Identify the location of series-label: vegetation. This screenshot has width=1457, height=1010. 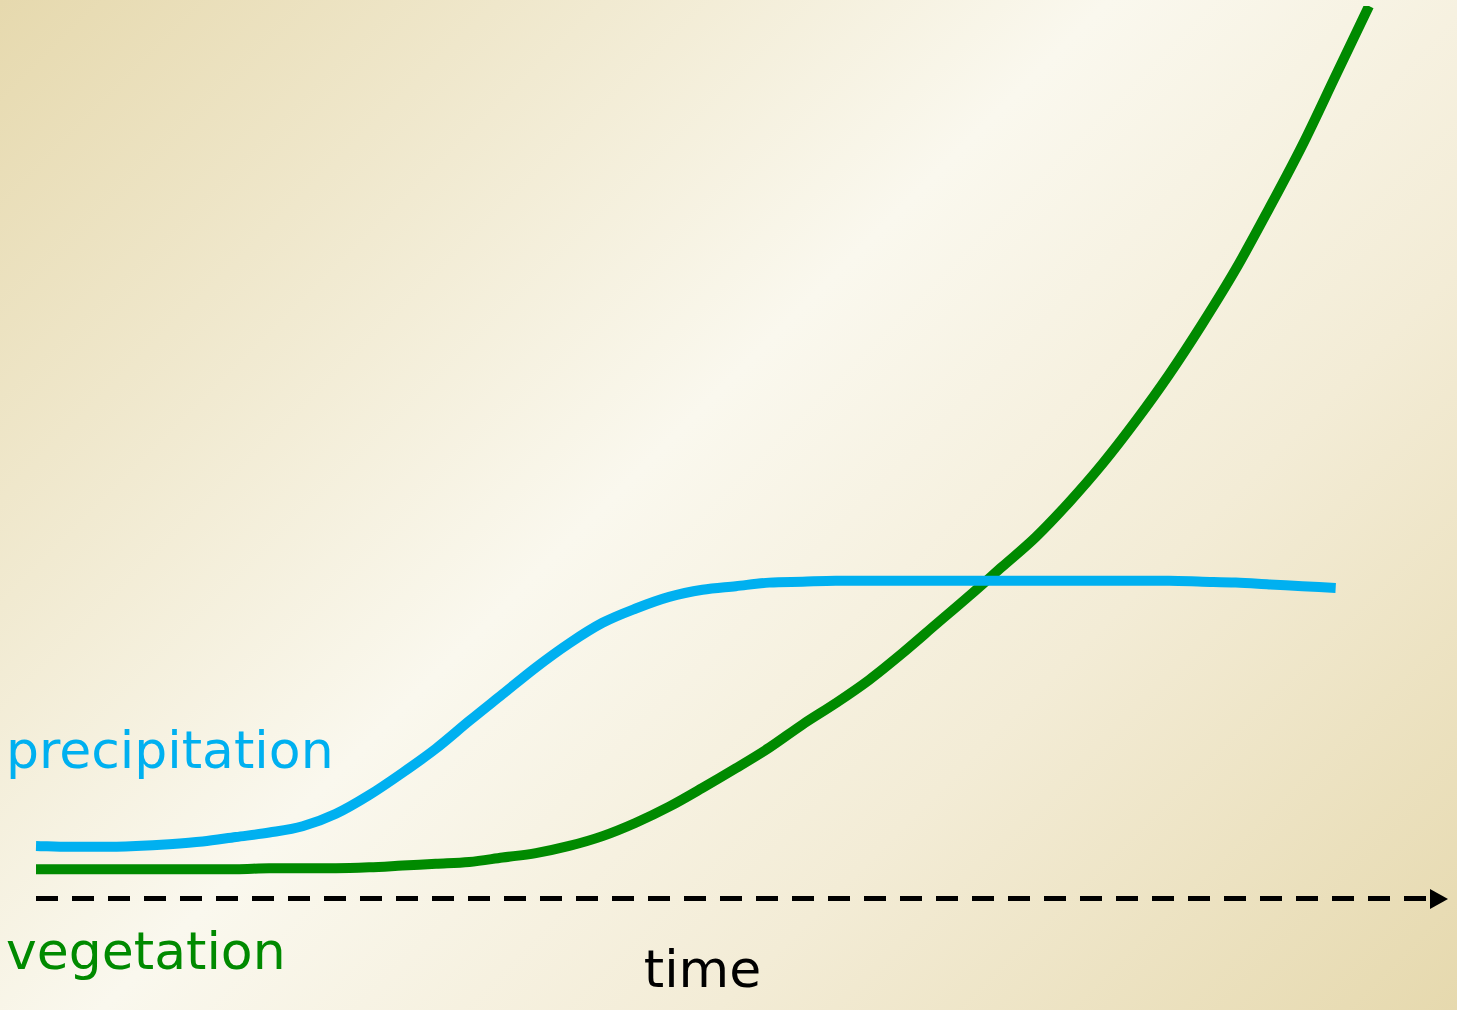
(146, 950).